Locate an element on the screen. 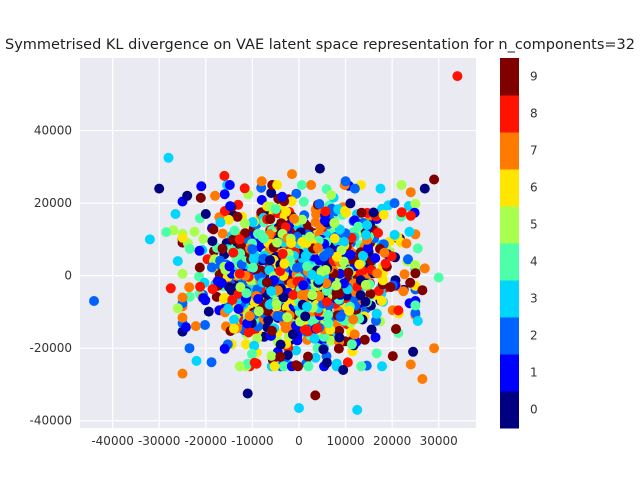 This screenshot has width=640, height=480. y-tick-label: -40000 is located at coordinates (50, 421).